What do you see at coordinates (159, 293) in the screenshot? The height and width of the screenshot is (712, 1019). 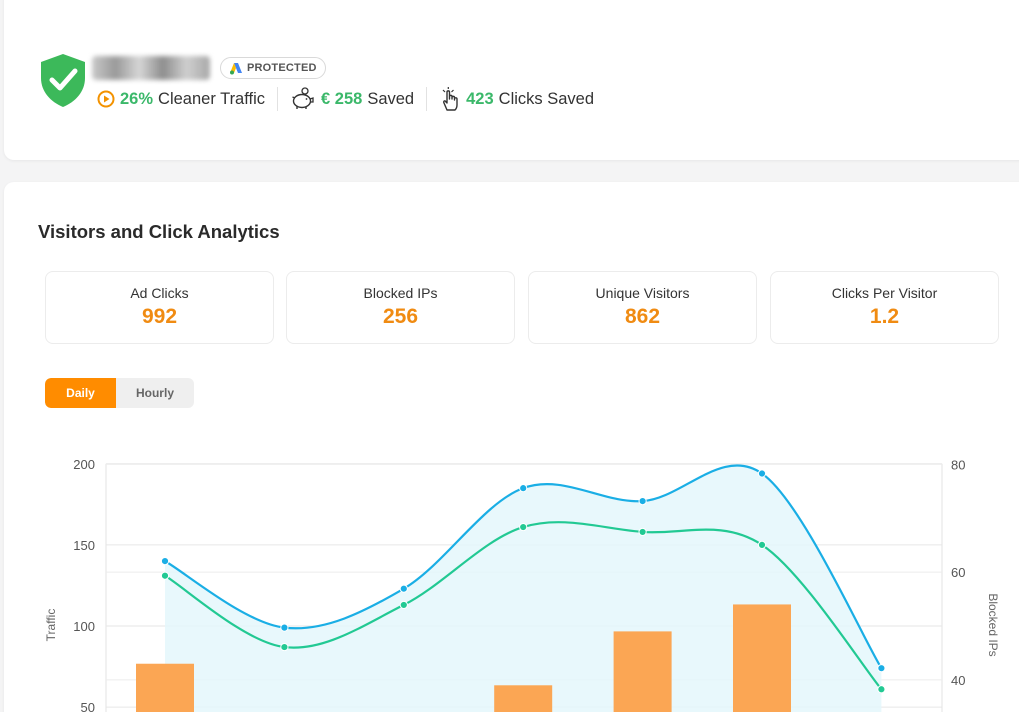 I see `kpi-label: Ad Clicks` at bounding box center [159, 293].